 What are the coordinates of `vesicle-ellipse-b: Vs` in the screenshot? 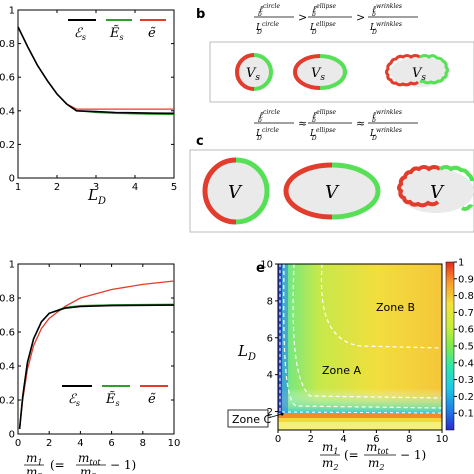 It's located at (320, 72).